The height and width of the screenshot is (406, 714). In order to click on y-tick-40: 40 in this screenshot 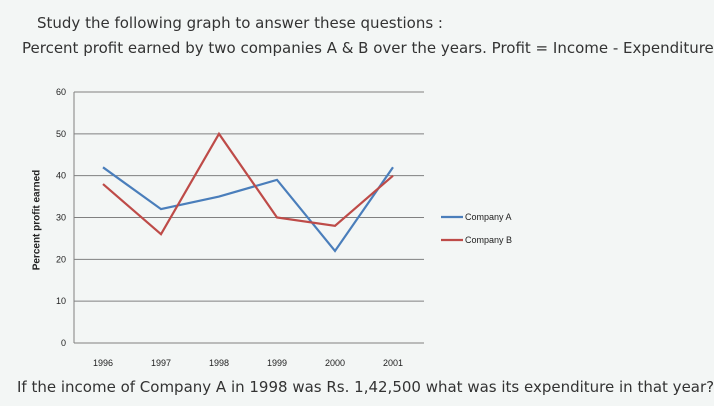, I will do `click(61, 176)`.